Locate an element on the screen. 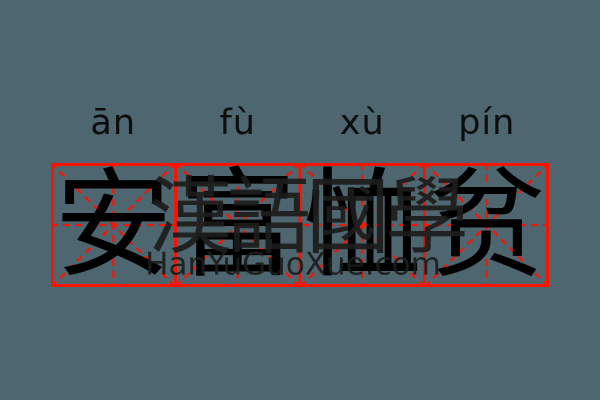  idiom-character-3: 恤 is located at coordinates (362, 225).